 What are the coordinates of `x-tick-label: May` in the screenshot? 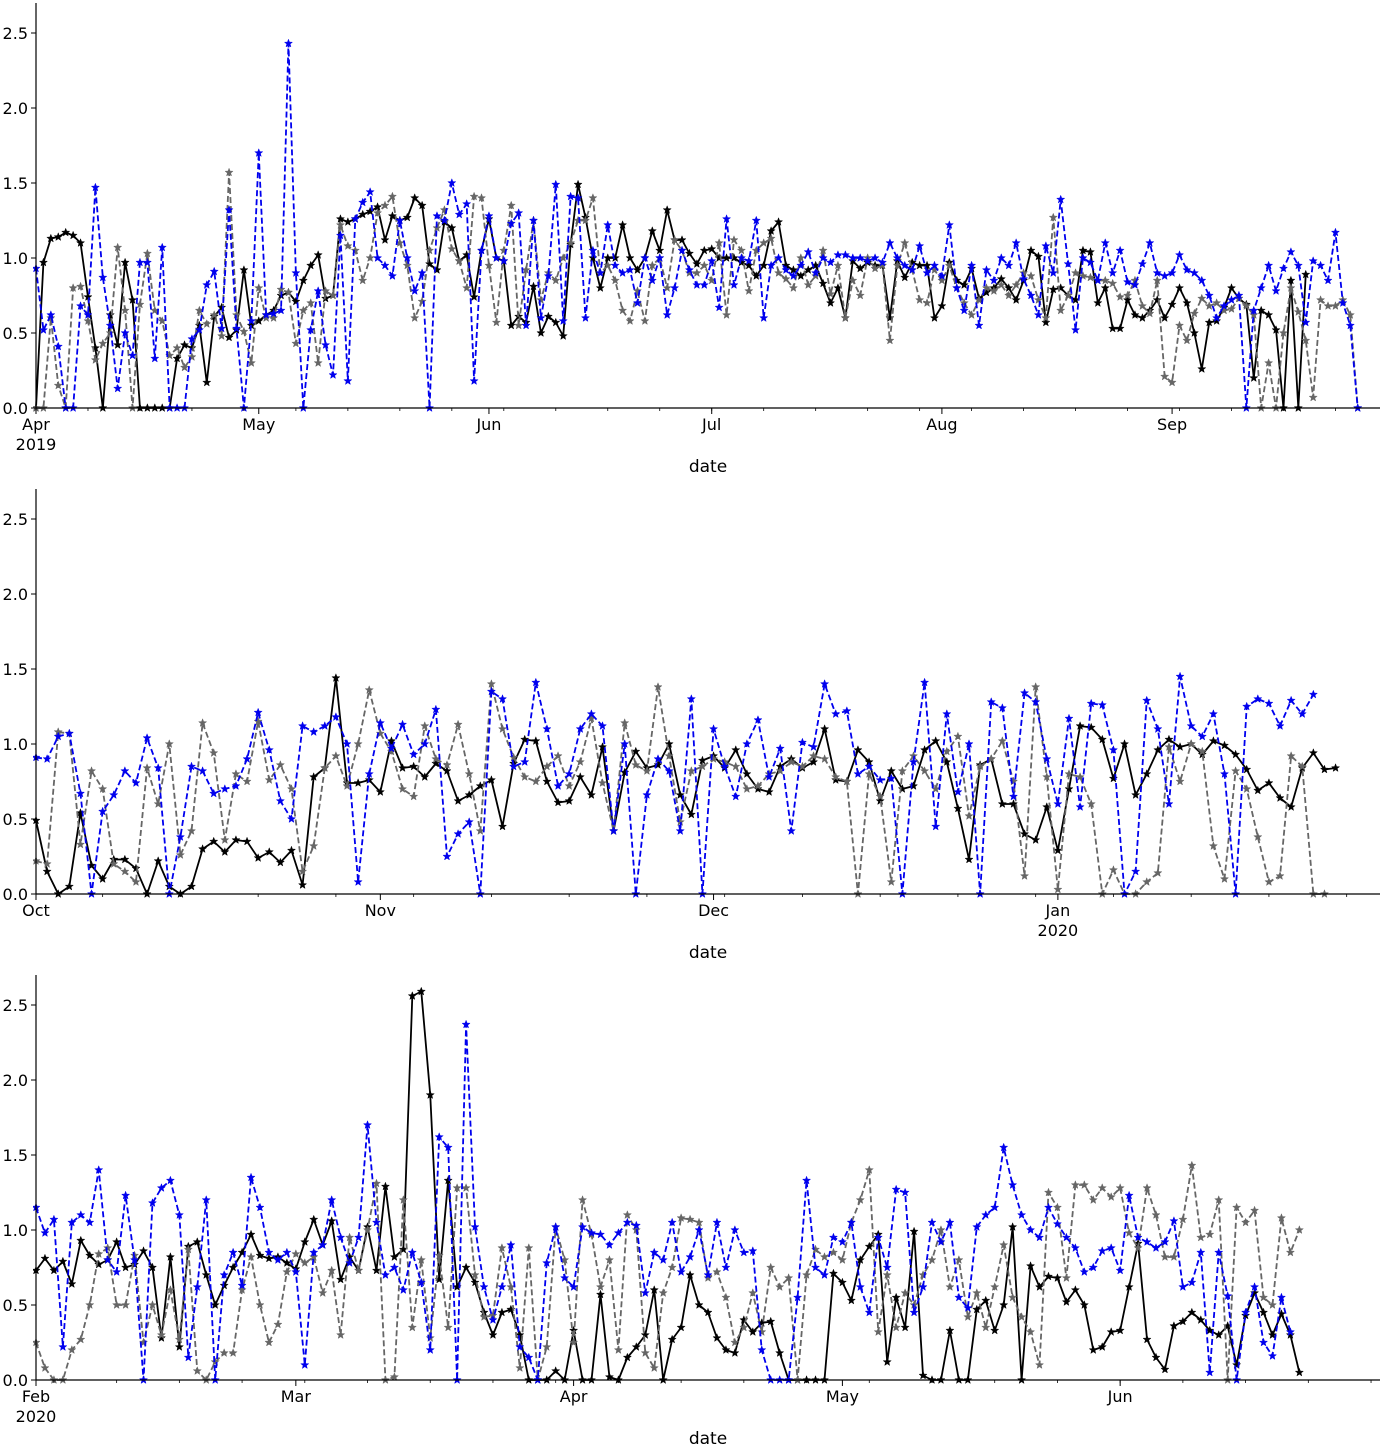 It's located at (258, 424).